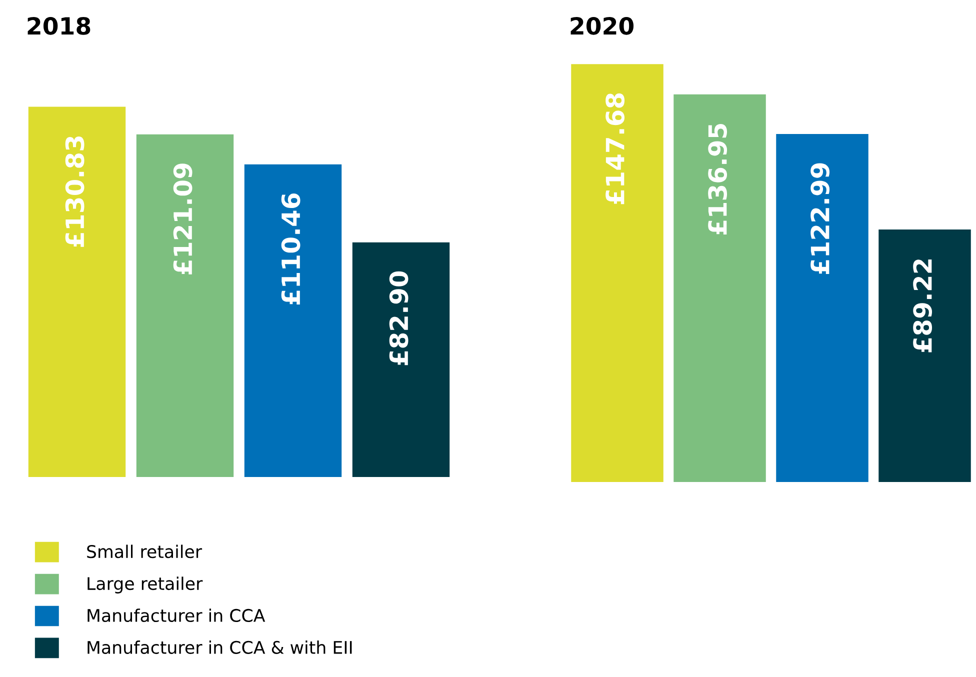 Image resolution: width=976 pixels, height=677 pixels. What do you see at coordinates (59, 25) in the screenshot?
I see `chart-title: 2018` at bounding box center [59, 25].